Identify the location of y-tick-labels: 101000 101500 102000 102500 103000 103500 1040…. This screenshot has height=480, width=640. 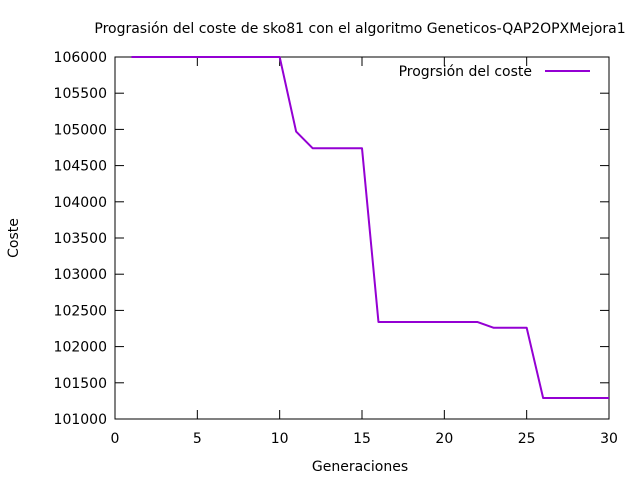
(80, 239).